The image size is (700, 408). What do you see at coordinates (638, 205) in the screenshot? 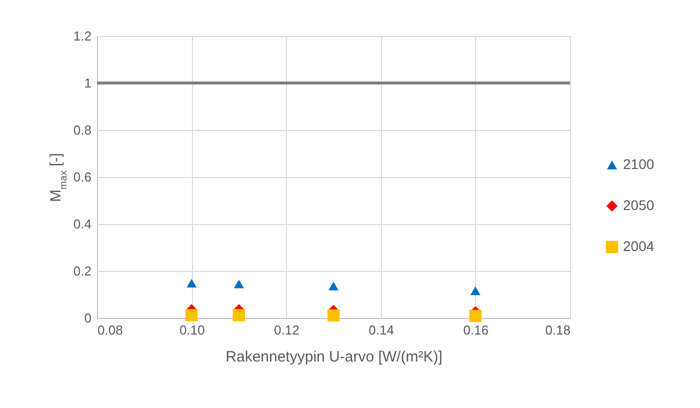
I see `legend-label: 2050` at bounding box center [638, 205].